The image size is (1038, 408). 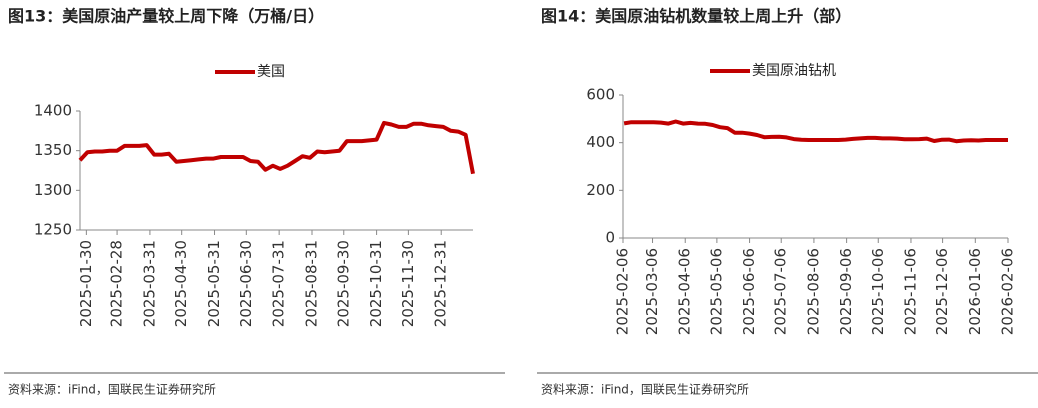 I want to click on legend-label: 美国, so click(x=271, y=72).